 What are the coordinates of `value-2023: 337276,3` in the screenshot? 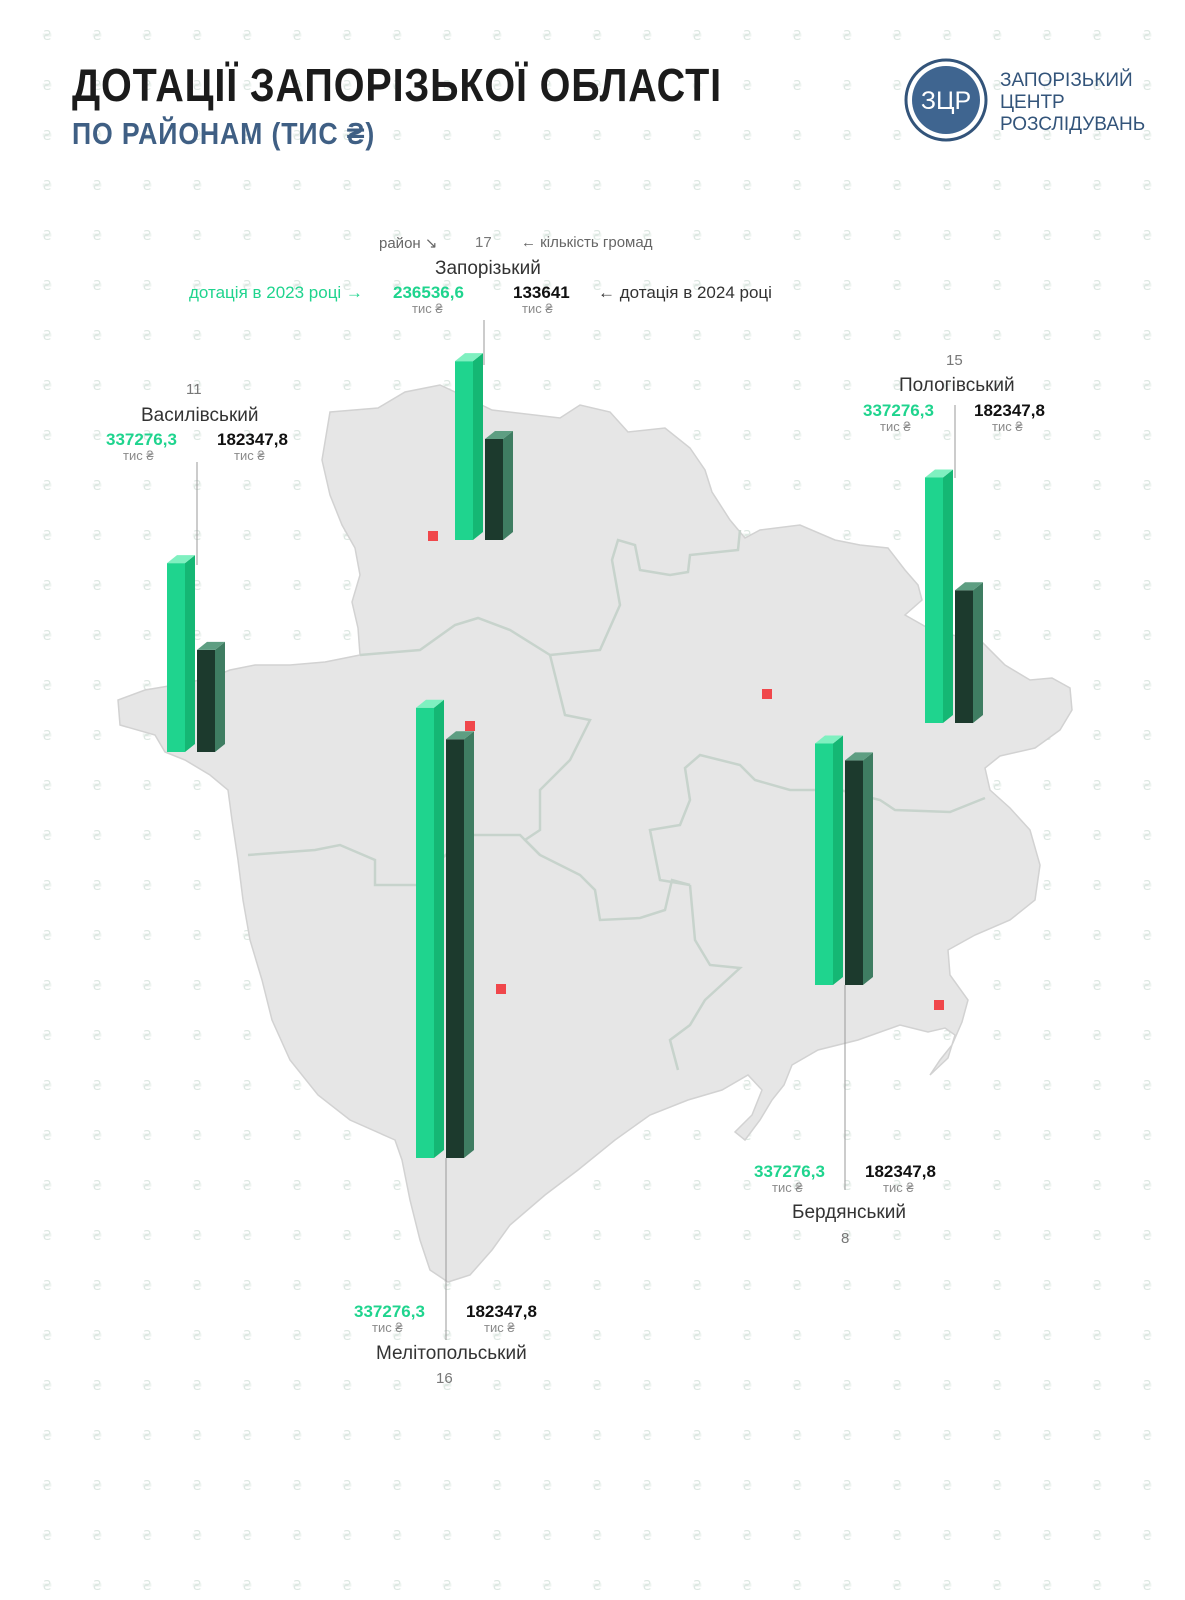 It's located at (389, 1311).